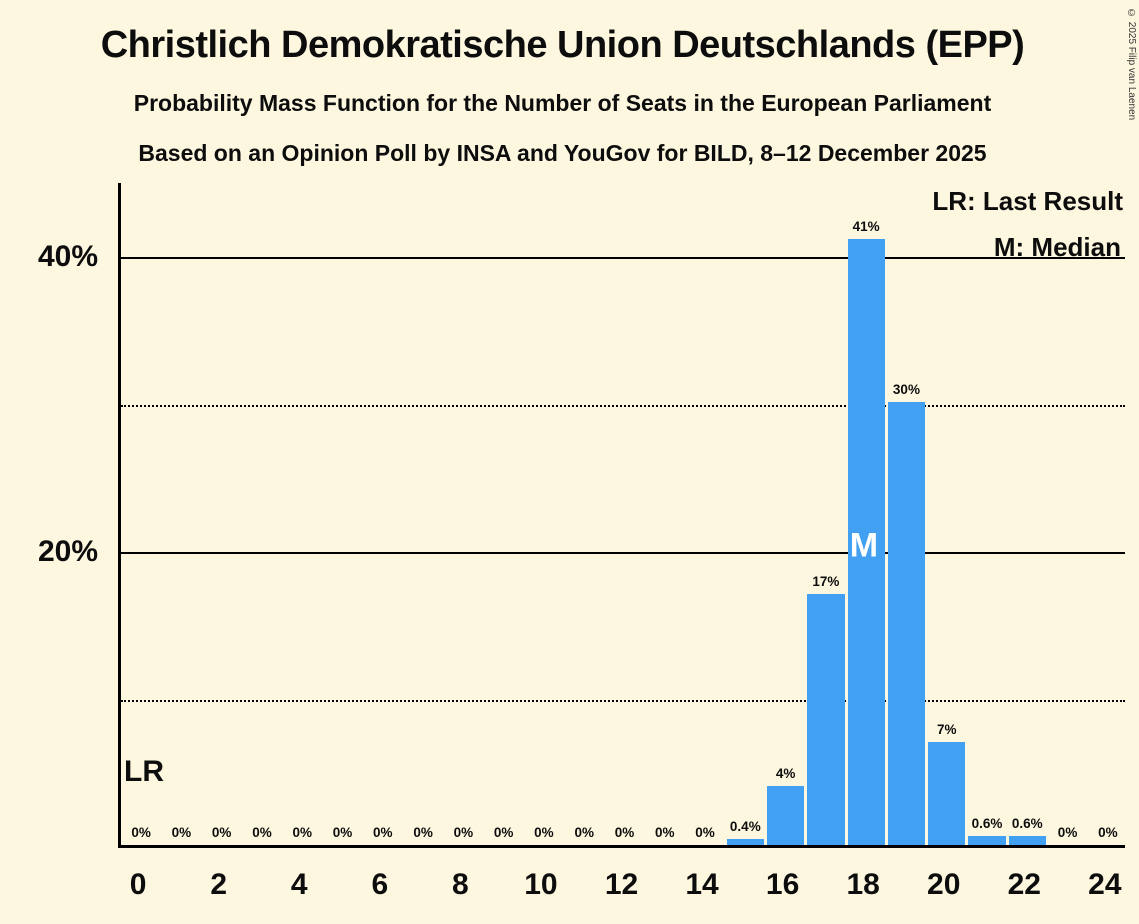 The image size is (1139, 924). What do you see at coordinates (262, 832) in the screenshot?
I see `bar-value-label-3: 0%` at bounding box center [262, 832].